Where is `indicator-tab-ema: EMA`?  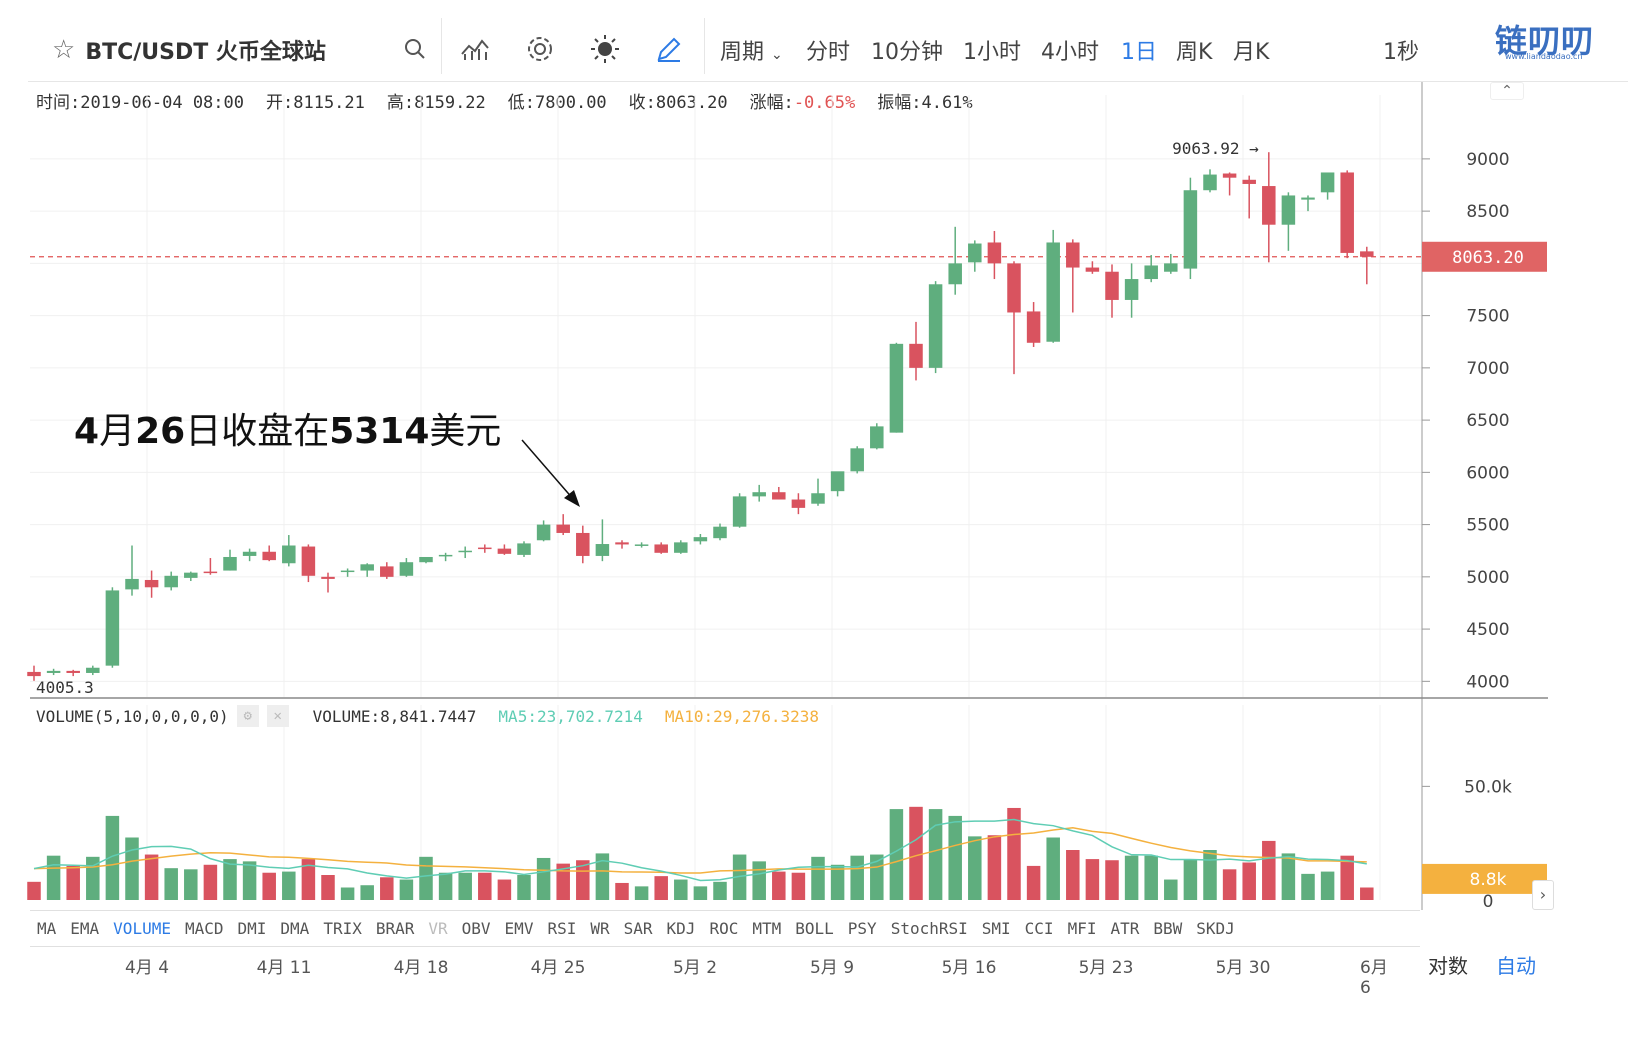 indicator-tab-ema: EMA is located at coordinates (85, 928).